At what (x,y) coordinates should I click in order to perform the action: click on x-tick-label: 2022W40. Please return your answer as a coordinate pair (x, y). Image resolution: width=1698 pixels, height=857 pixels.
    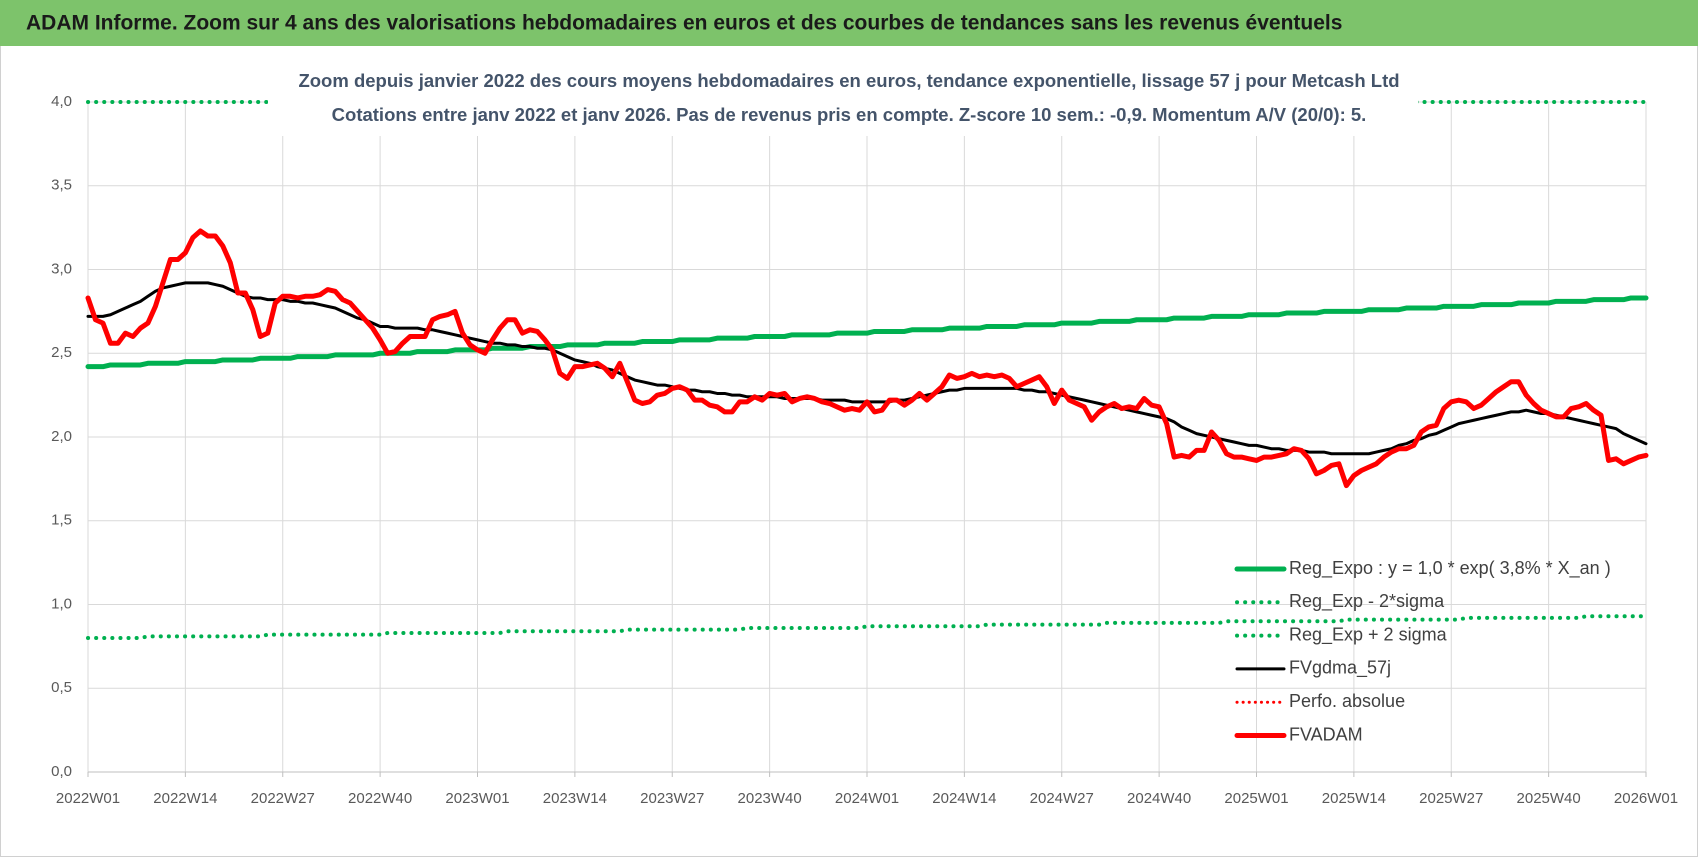
    Looking at the image, I should click on (380, 798).